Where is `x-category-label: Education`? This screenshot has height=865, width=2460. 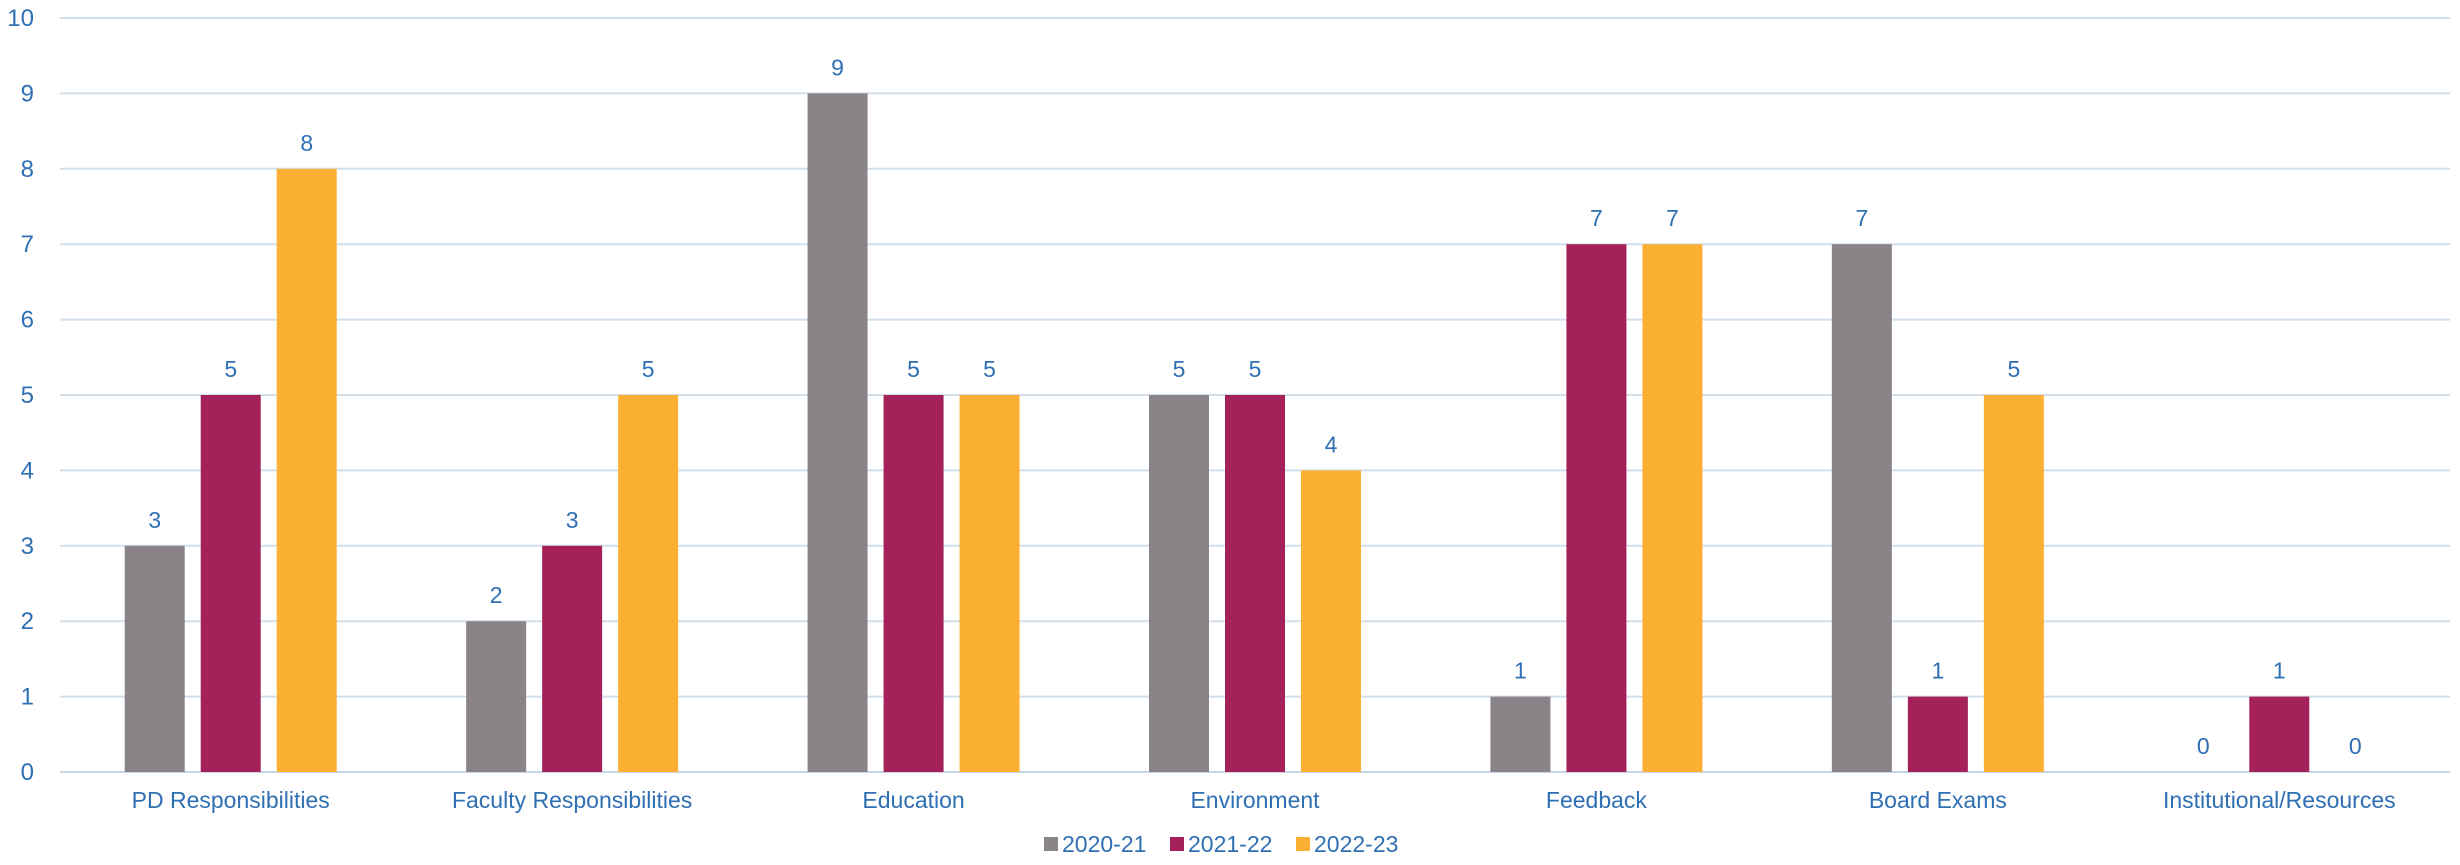 x-category-label: Education is located at coordinates (913, 800).